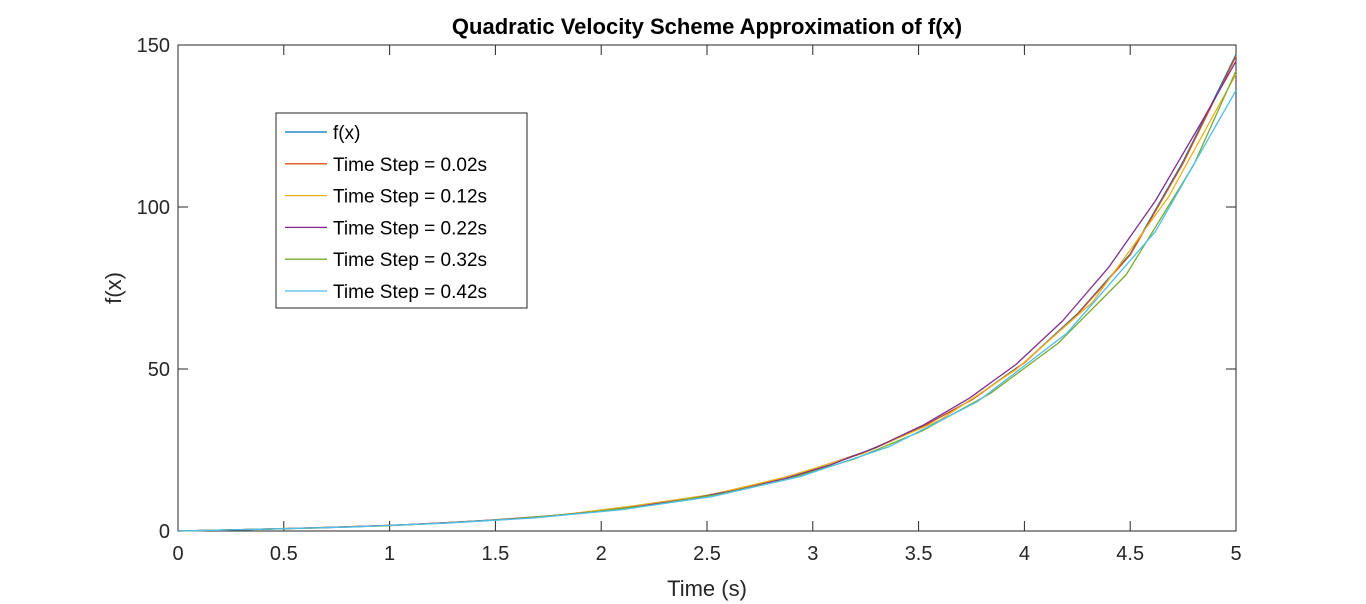 The image size is (1366, 604). I want to click on legend-label-3: Time Step = 0.22s, so click(410, 228).